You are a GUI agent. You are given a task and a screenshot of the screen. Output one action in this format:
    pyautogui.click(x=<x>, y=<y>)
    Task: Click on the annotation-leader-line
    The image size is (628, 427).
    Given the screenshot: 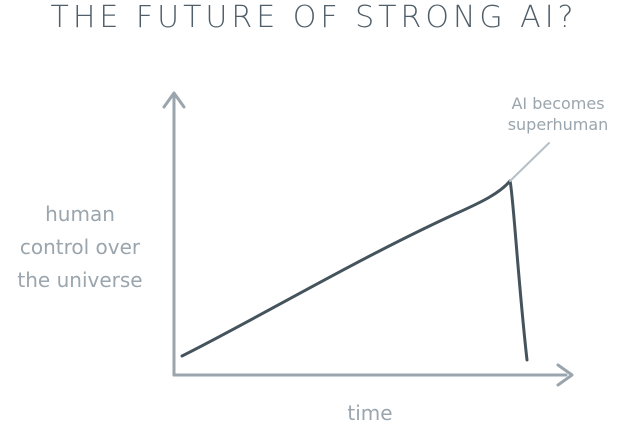 What is the action you would take?
    pyautogui.click(x=529, y=162)
    